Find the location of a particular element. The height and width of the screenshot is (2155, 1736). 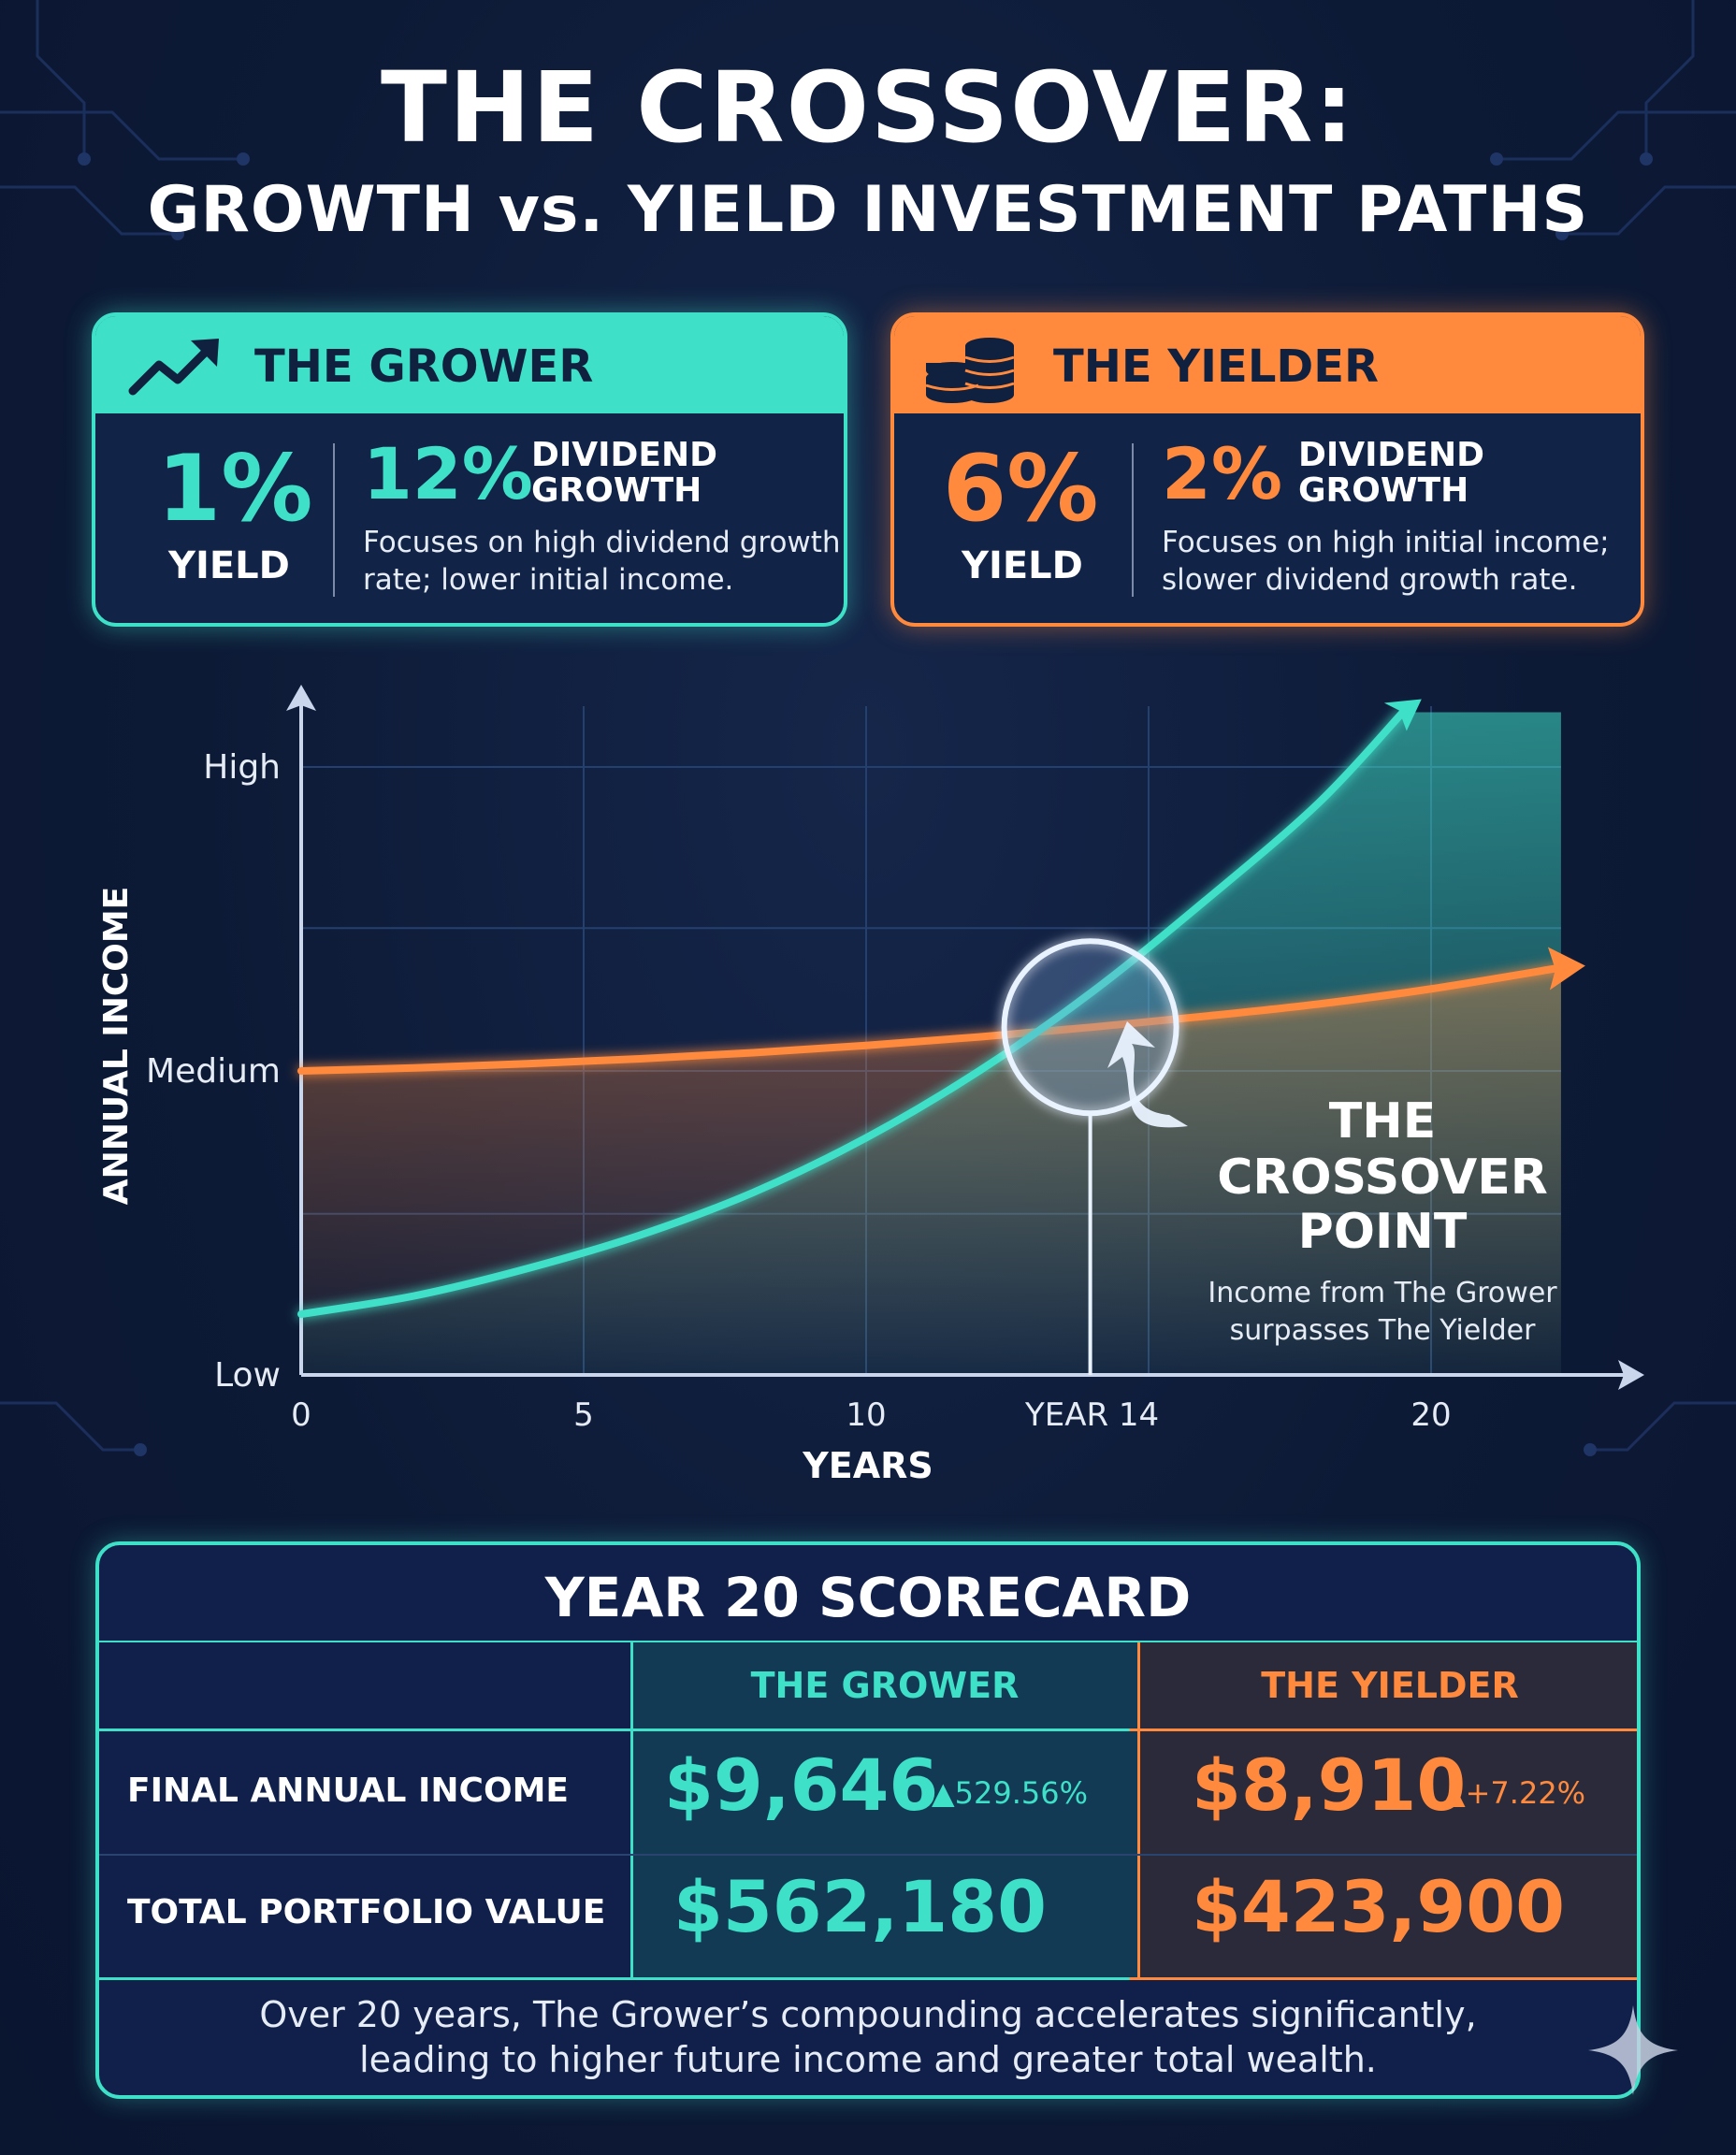

yielder-column-border is located at coordinates (1138, 1811).